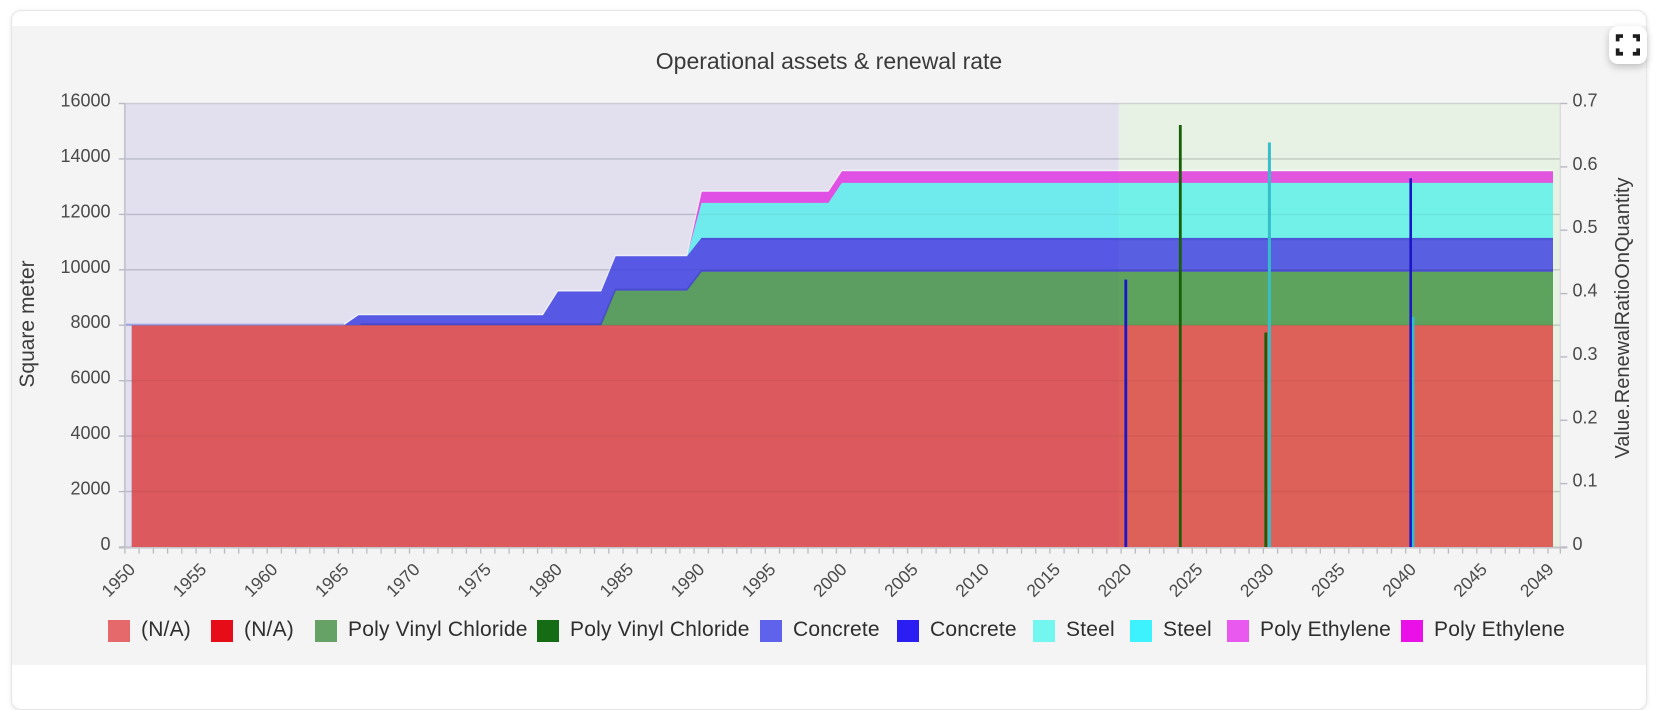  I want to click on svg-text: 2020, so click(1115, 580).